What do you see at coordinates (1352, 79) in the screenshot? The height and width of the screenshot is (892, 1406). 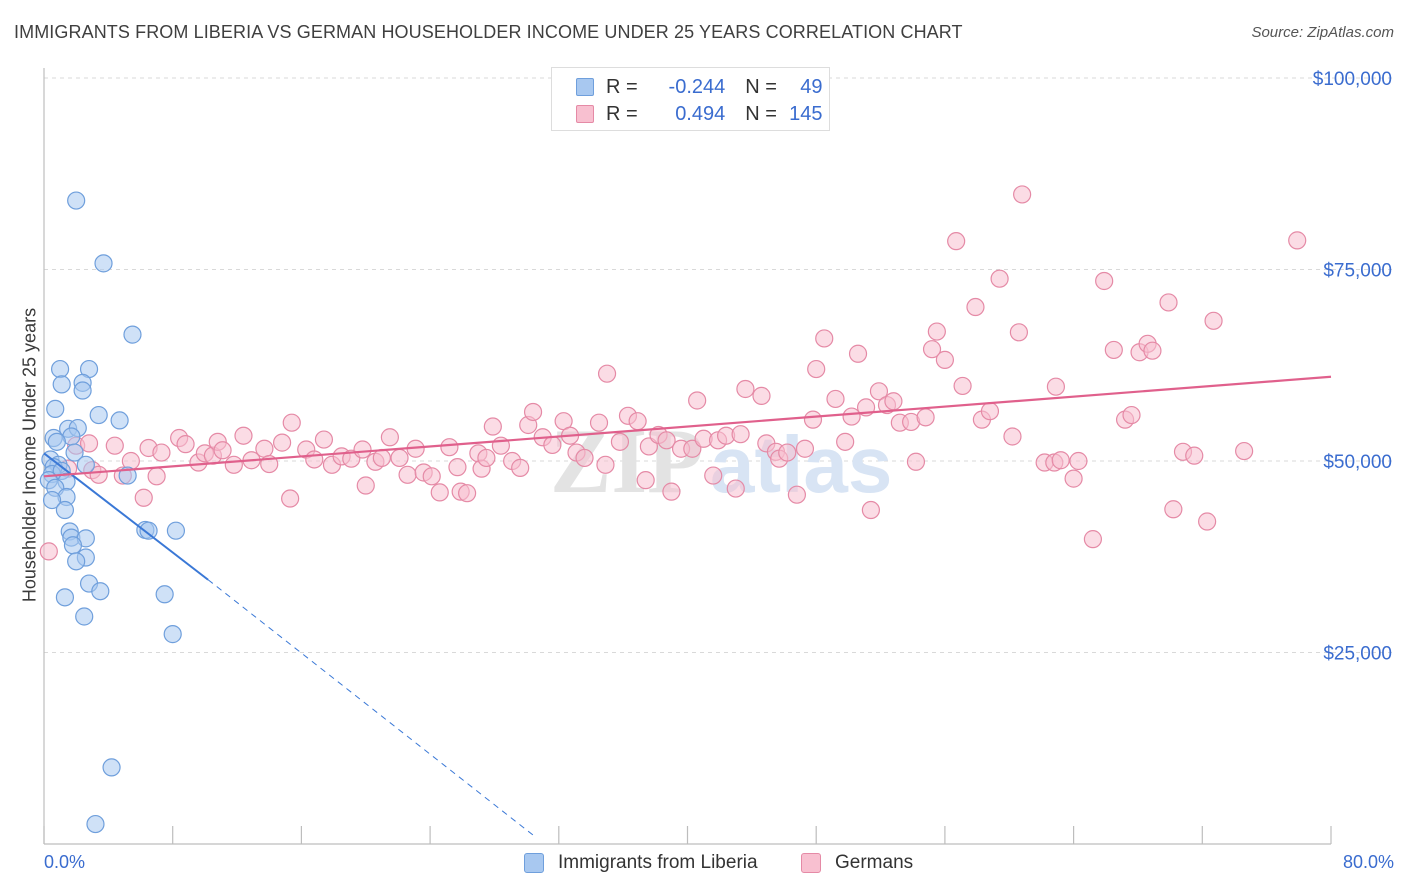 I see `y-tick-label: $100,000` at bounding box center [1352, 79].